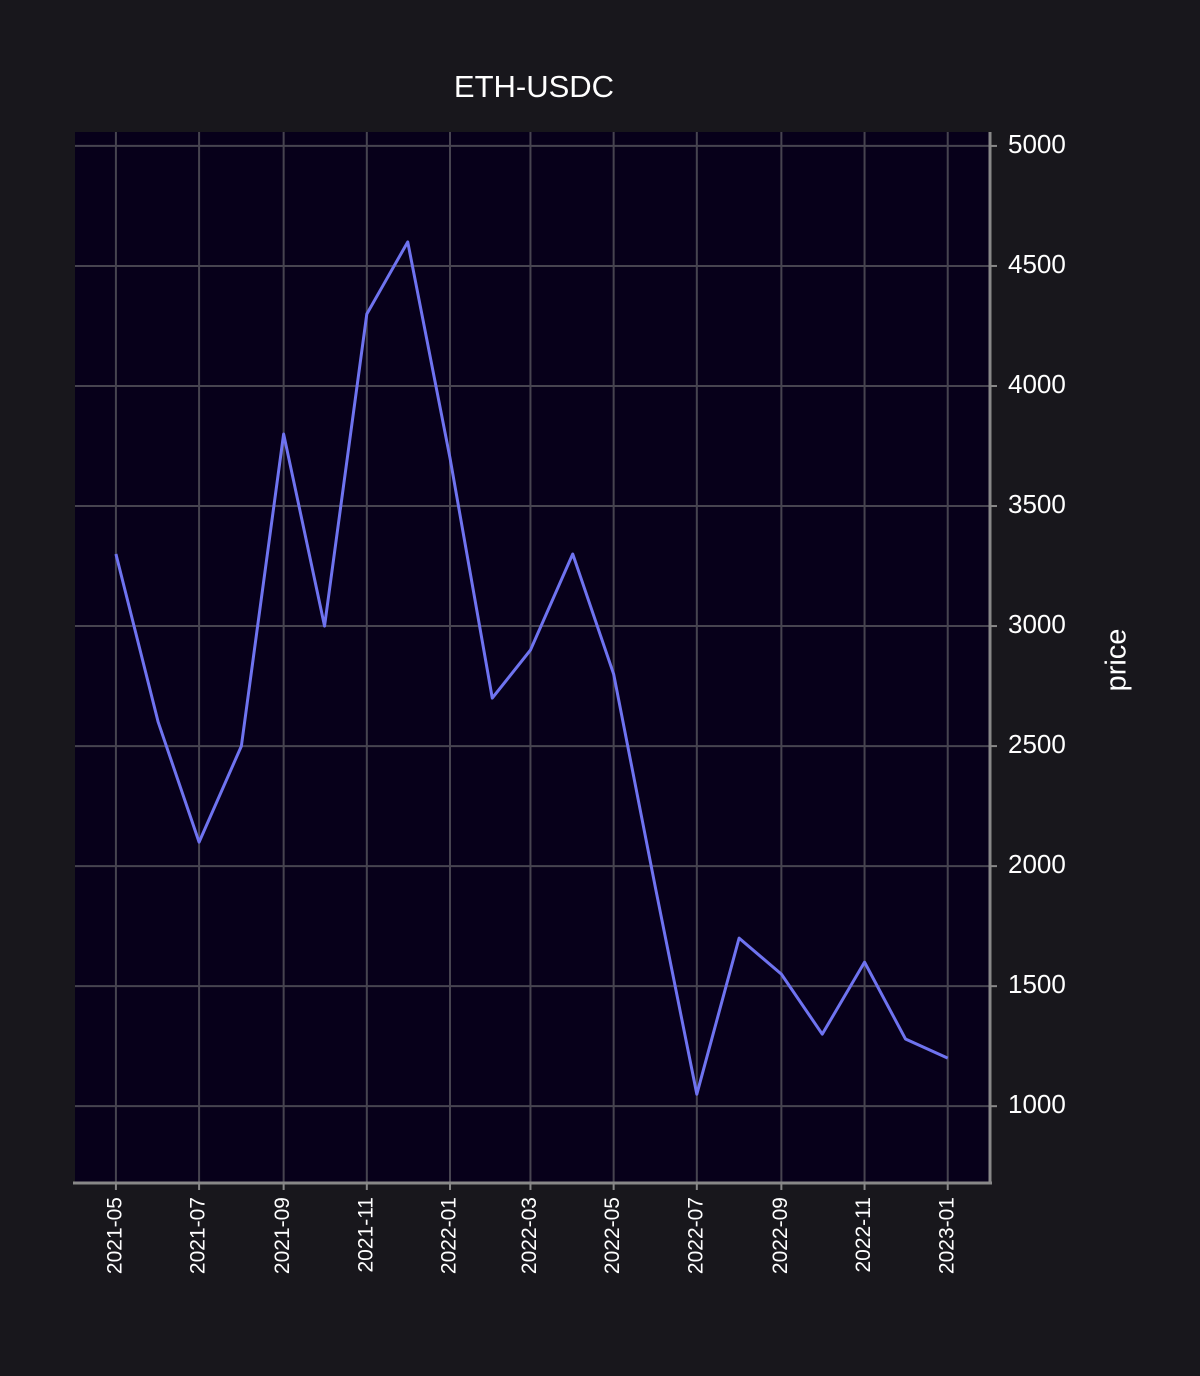 The height and width of the screenshot is (1376, 1200). I want to click on x-tick-label: 2021-09, so click(282, 1235).